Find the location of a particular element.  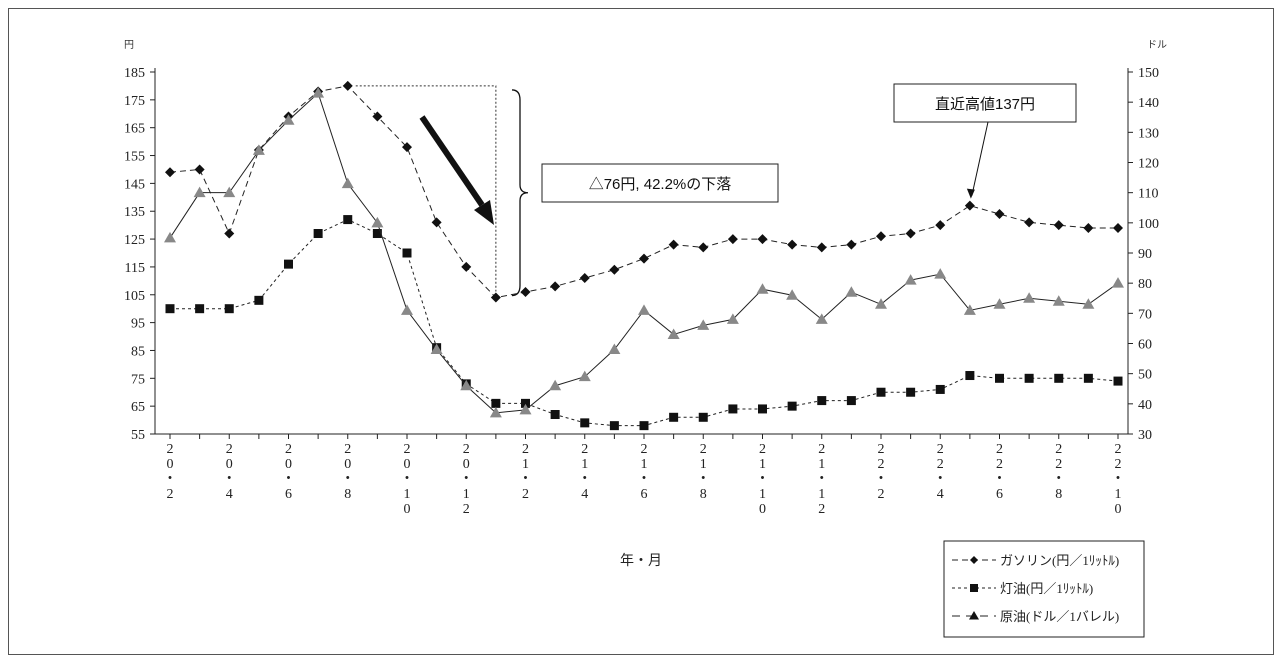

y-left-tick-label: 65 is located at coordinates (138, 407).